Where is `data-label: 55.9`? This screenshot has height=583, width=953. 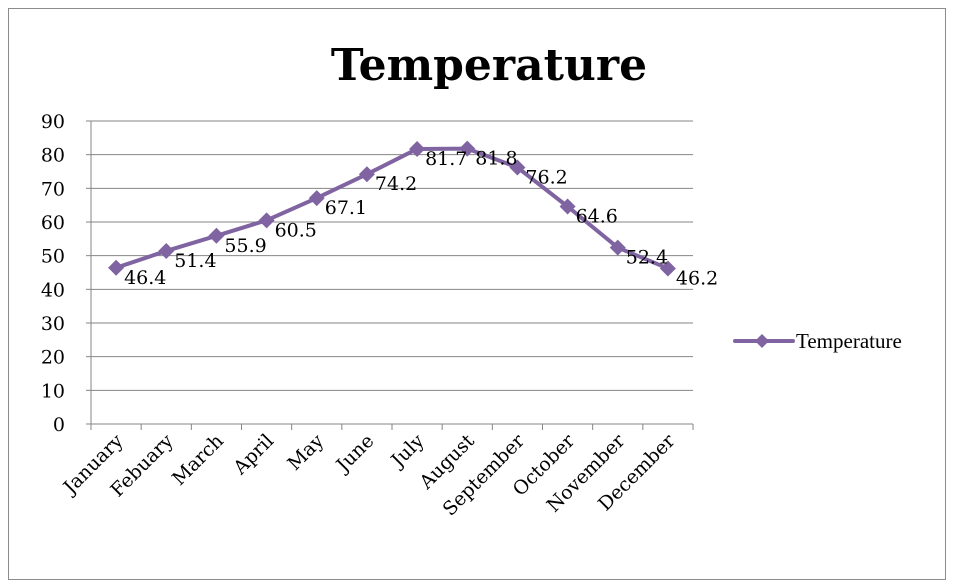
data-label: 55.9 is located at coordinates (245, 246).